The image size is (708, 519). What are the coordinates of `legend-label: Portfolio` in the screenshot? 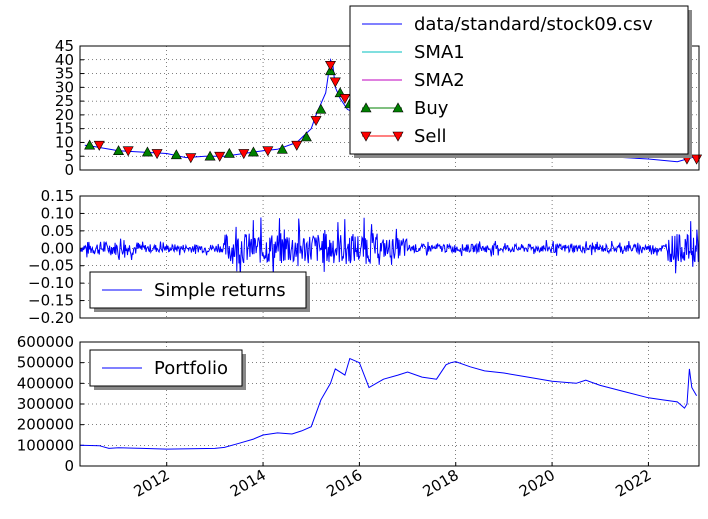 It's located at (191, 368).